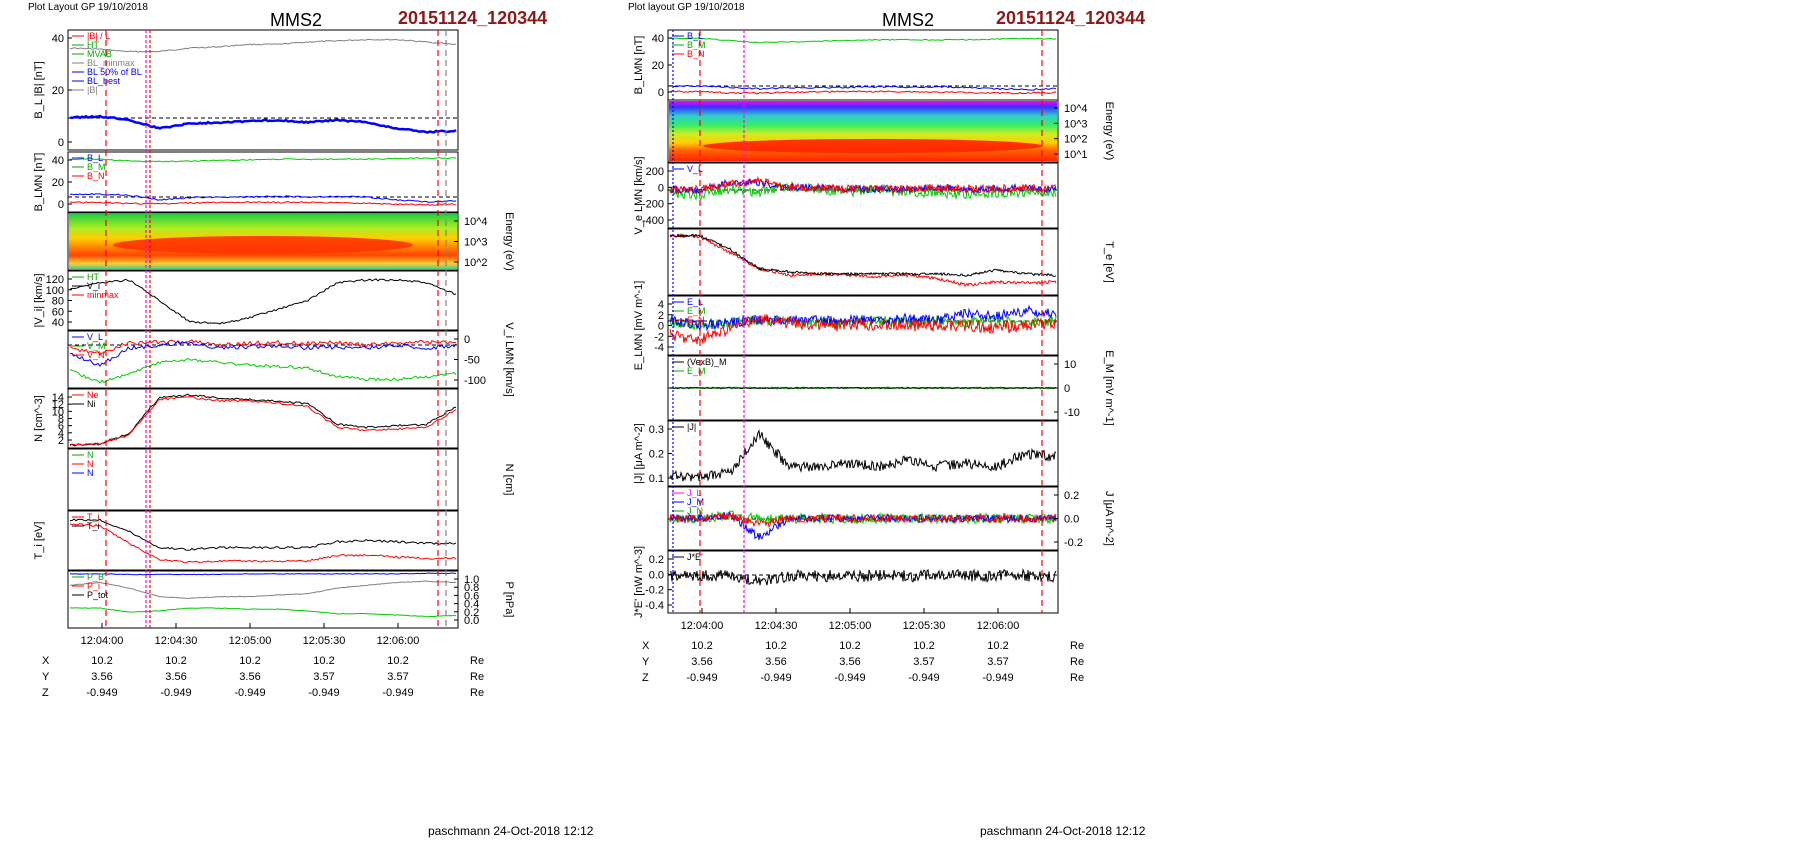  What do you see at coordinates (908, 20) in the screenshot?
I see `probe-title: MMS2` at bounding box center [908, 20].